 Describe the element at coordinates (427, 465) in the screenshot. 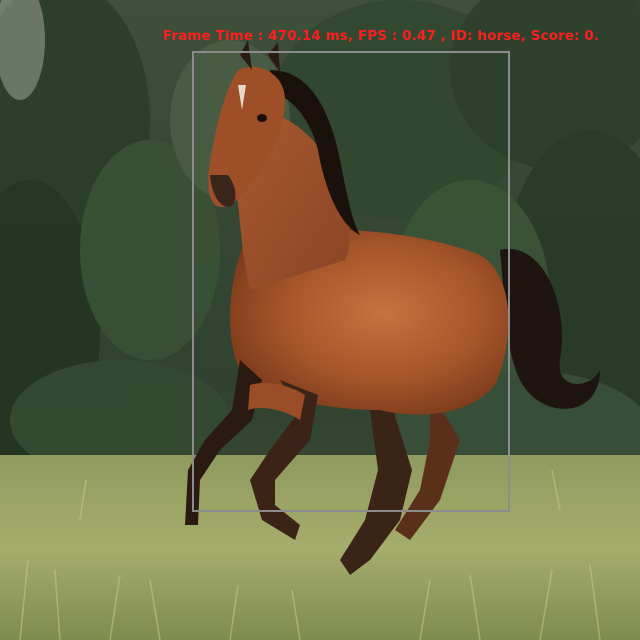

I see `horse-hind-leg-right` at that location.